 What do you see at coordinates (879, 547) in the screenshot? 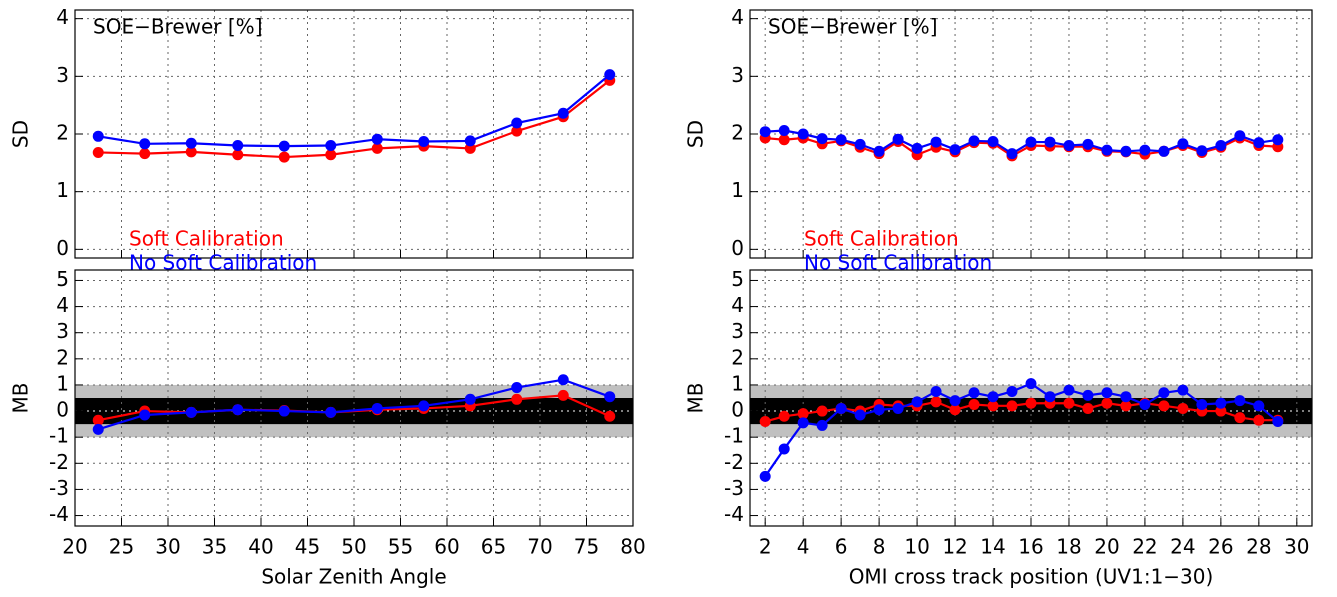
I see `x-tick-label: 8` at bounding box center [879, 547].